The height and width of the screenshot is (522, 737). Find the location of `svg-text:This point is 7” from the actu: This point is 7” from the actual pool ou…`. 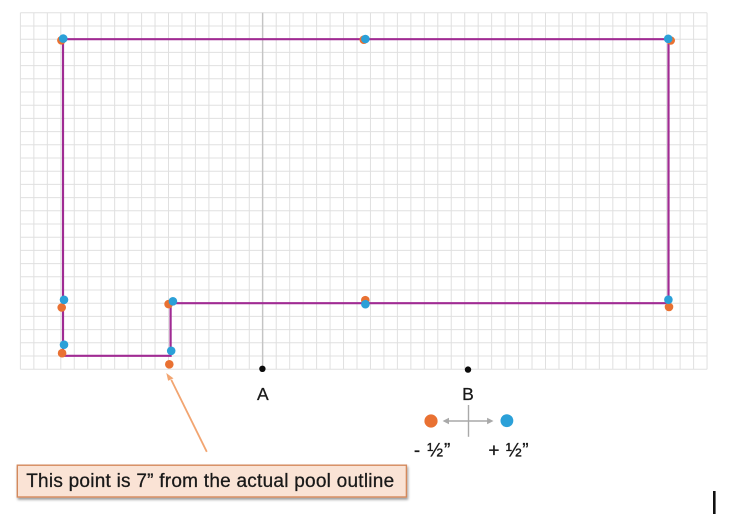

svg-text:This point is 7” from the actu: This point is 7” from the actual pool ou… is located at coordinates (210, 481).